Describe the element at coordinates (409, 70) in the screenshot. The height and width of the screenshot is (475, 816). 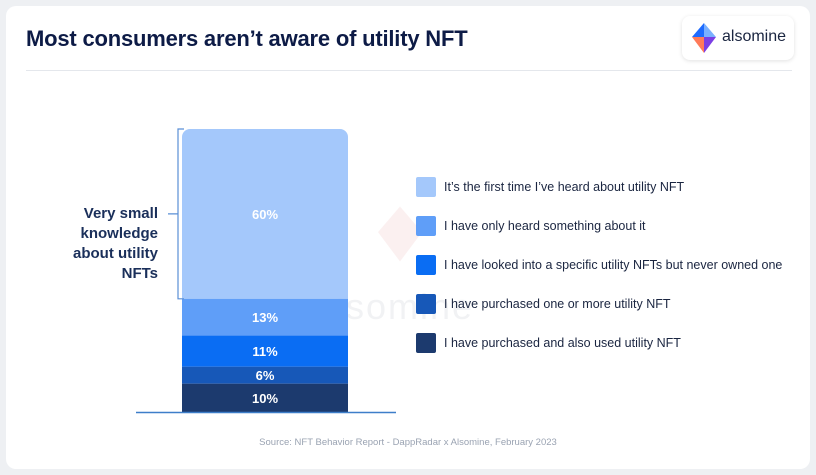
I see `header-divider` at that location.